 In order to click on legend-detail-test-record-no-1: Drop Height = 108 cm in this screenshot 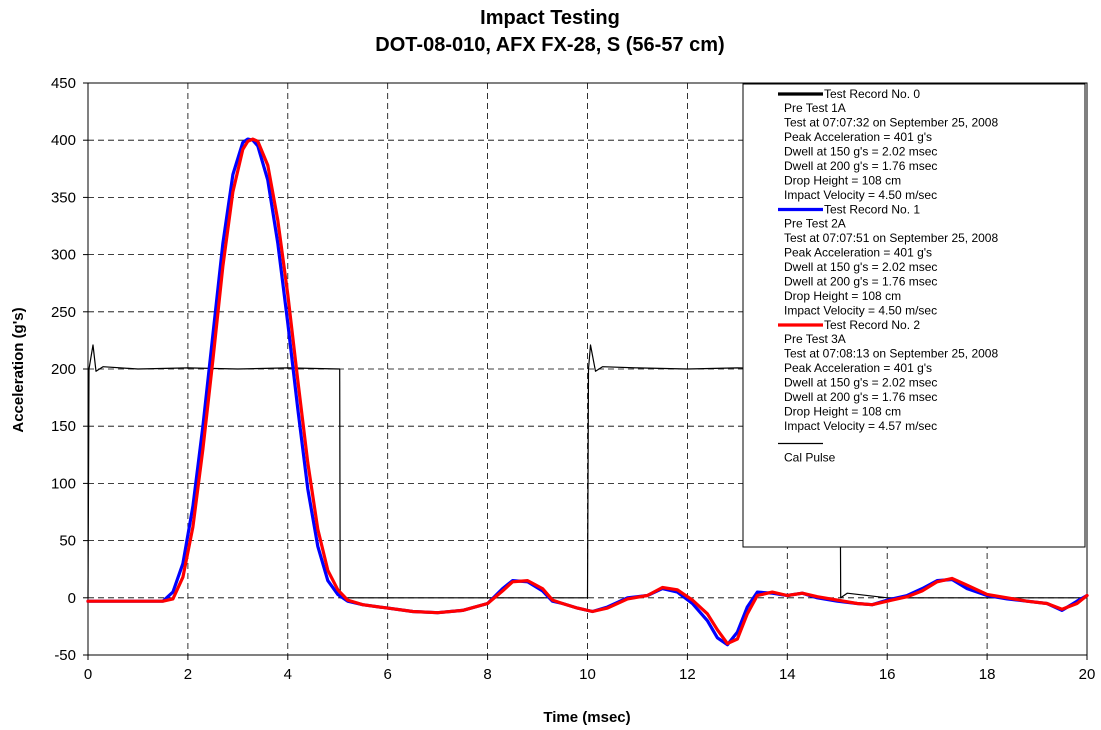, I will do `click(842, 296)`.